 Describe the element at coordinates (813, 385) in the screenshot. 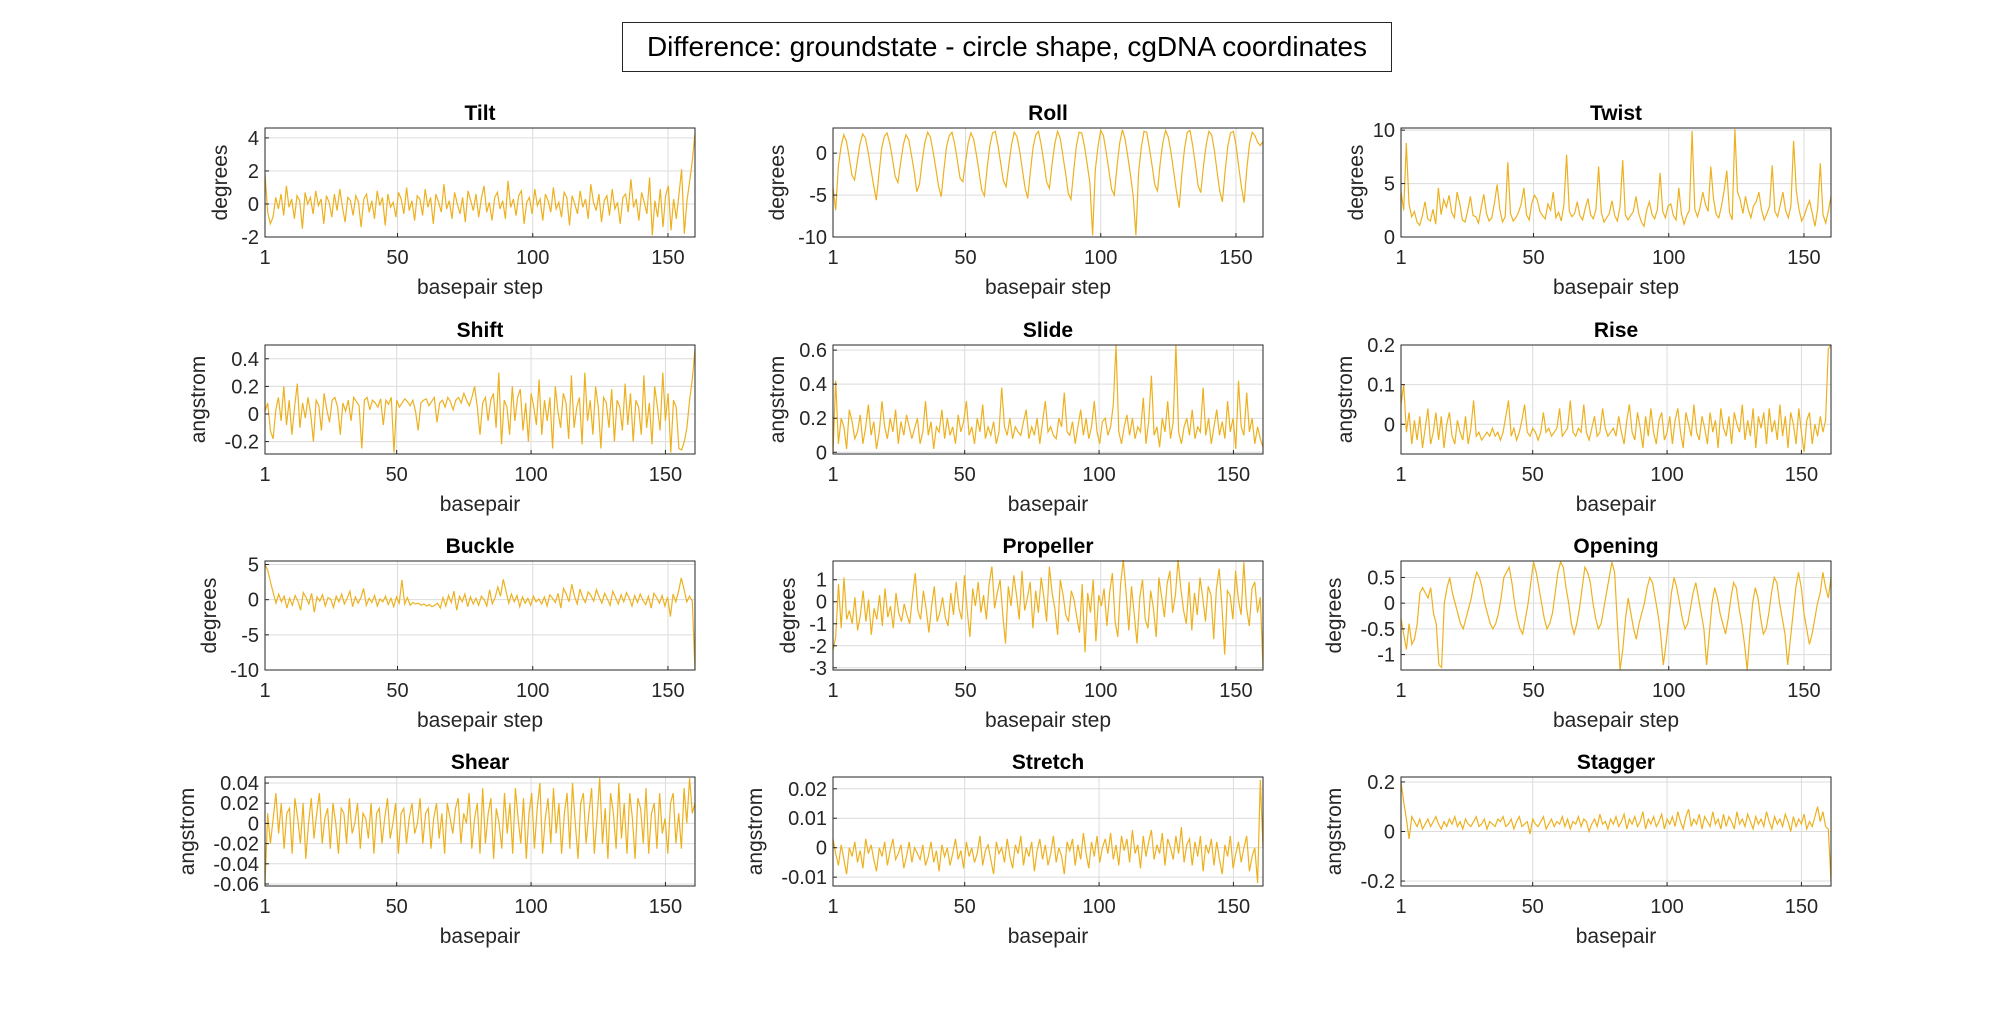

I see `y-tick-label: 0.4` at that location.